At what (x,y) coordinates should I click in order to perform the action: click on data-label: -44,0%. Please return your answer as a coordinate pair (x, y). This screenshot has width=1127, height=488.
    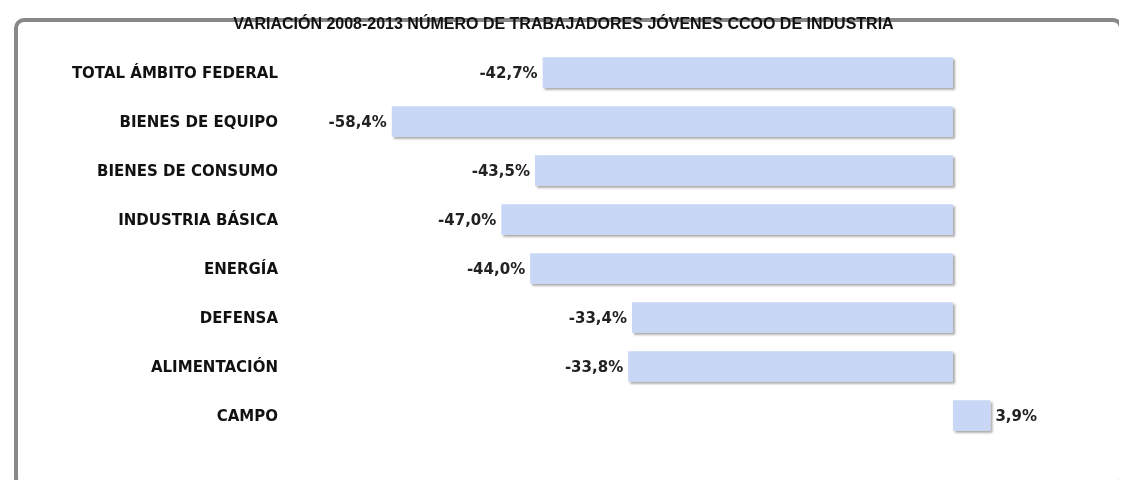
    Looking at the image, I should click on (496, 268).